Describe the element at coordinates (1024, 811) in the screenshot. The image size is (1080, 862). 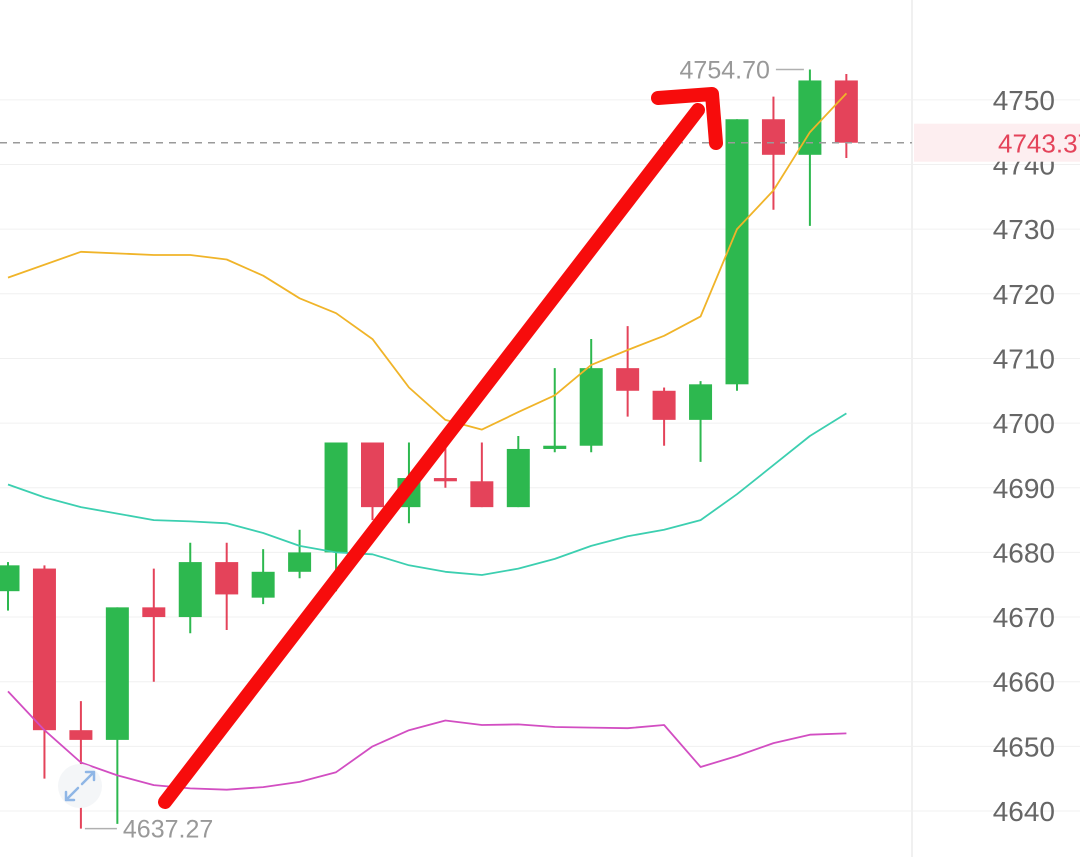
I see `price-tick-label: 4640` at that location.